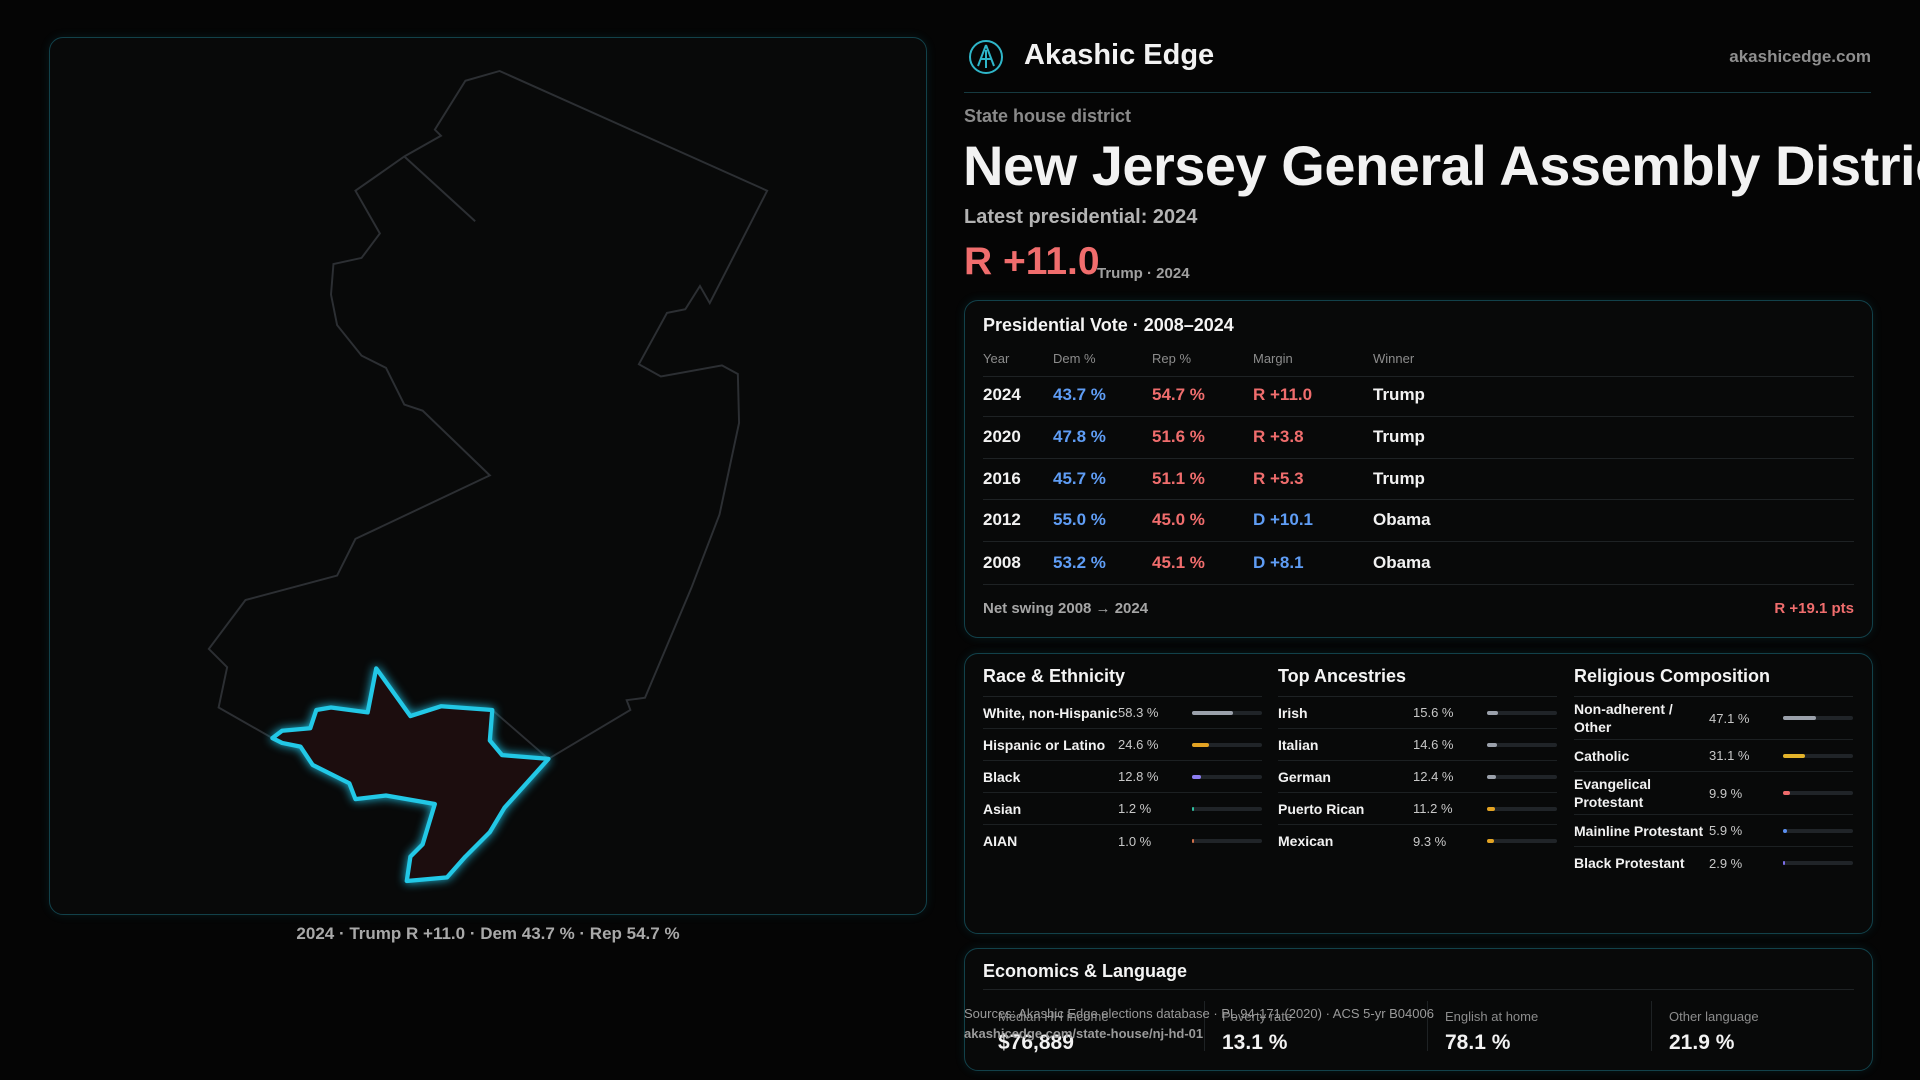 The height and width of the screenshot is (1080, 1920). Describe the element at coordinates (1726, 830) in the screenshot. I see `row-value: 5.9 %` at that location.